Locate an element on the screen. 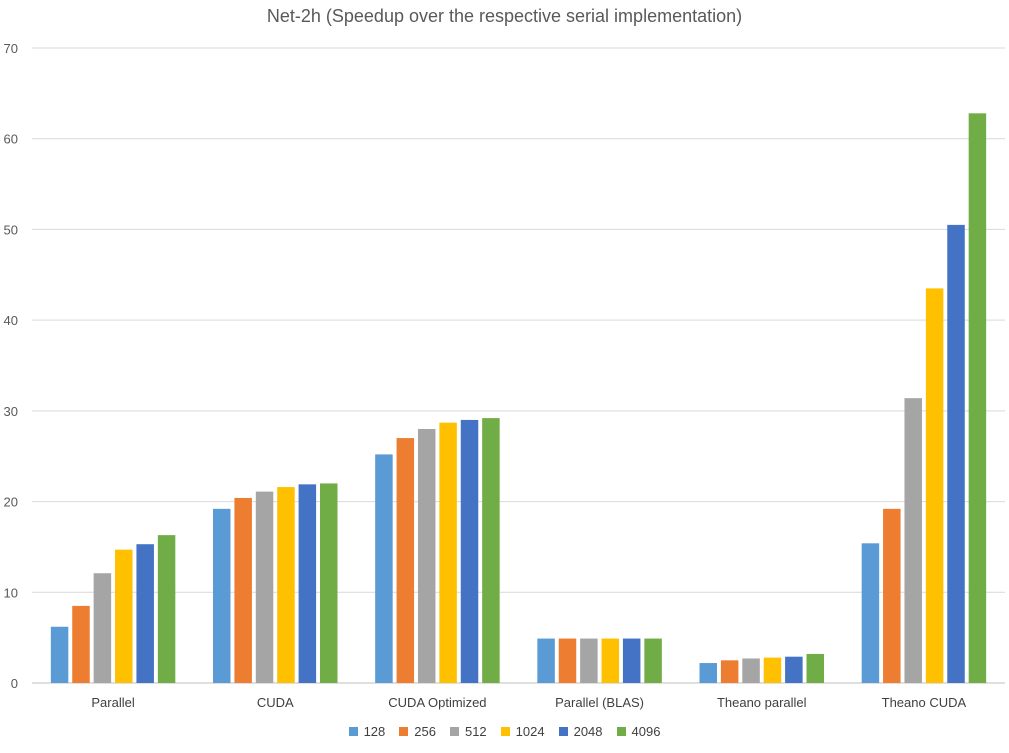 The height and width of the screenshot is (753, 1009). legend-label: 512 is located at coordinates (475, 731).